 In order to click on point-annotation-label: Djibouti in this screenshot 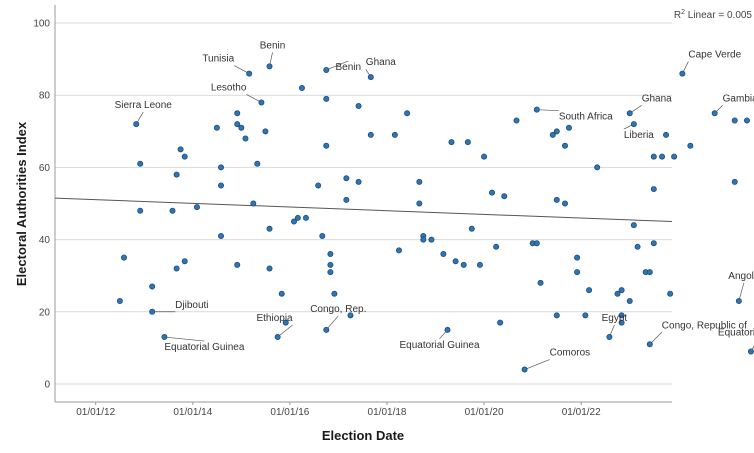, I will do `click(191, 305)`.